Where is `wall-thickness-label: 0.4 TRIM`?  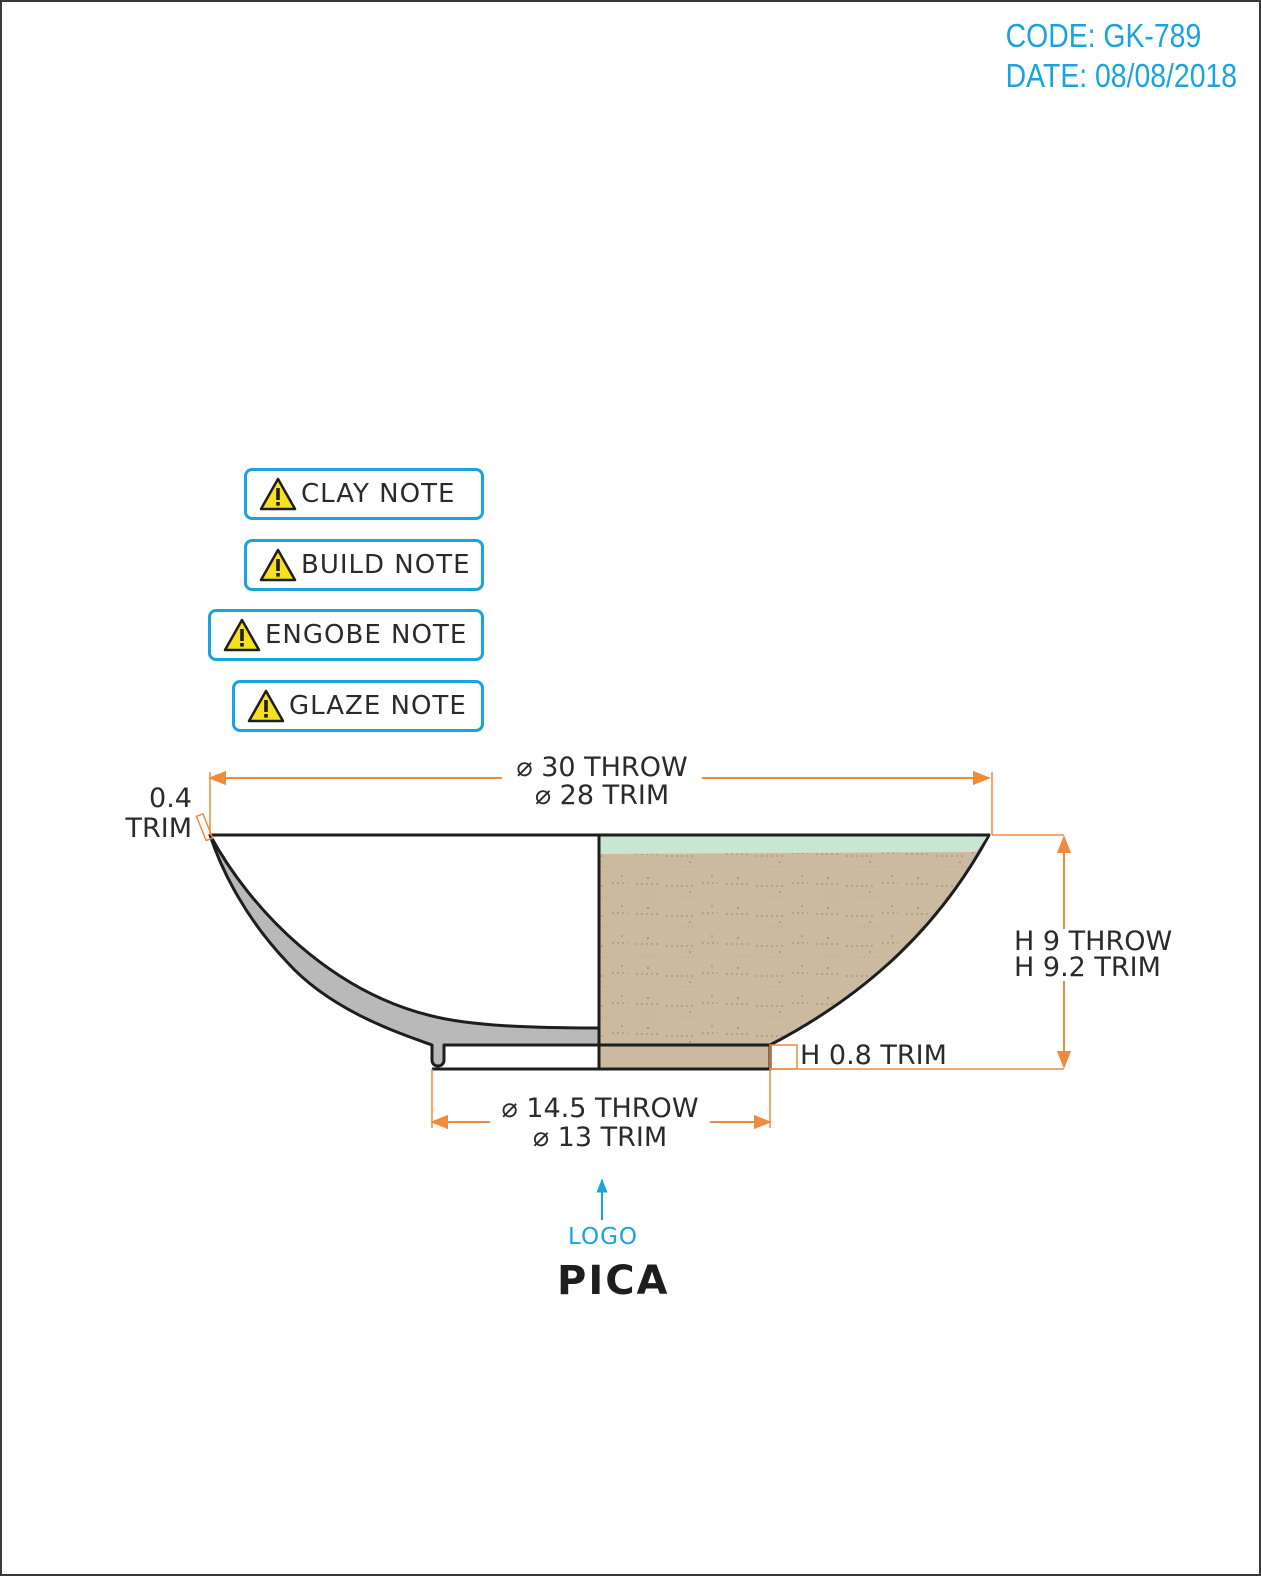
wall-thickness-label: 0.4 TRIM is located at coordinates (157, 814).